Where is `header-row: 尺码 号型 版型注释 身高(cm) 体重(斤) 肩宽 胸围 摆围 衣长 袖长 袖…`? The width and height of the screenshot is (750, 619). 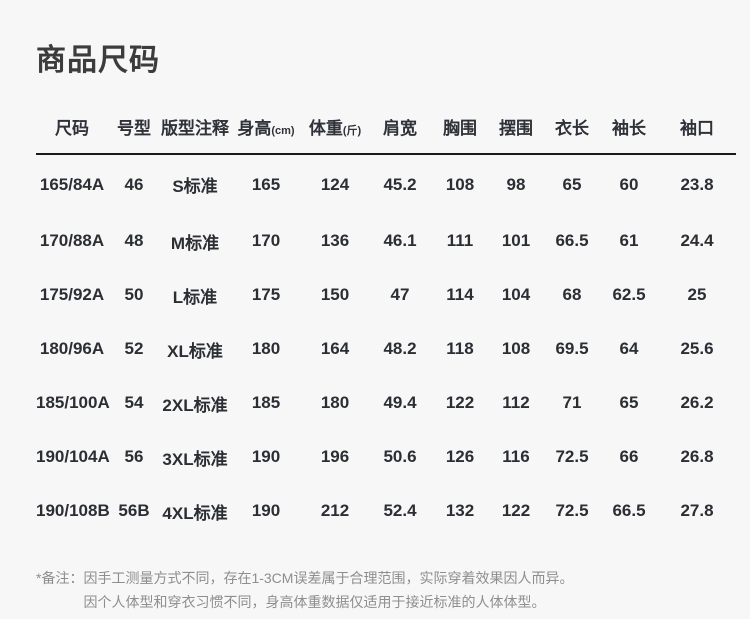 header-row: 尺码 号型 版型注释 身高(cm) 体重(斤) 肩宽 胸围 摆围 衣长 袖长 袖… is located at coordinates (386, 130).